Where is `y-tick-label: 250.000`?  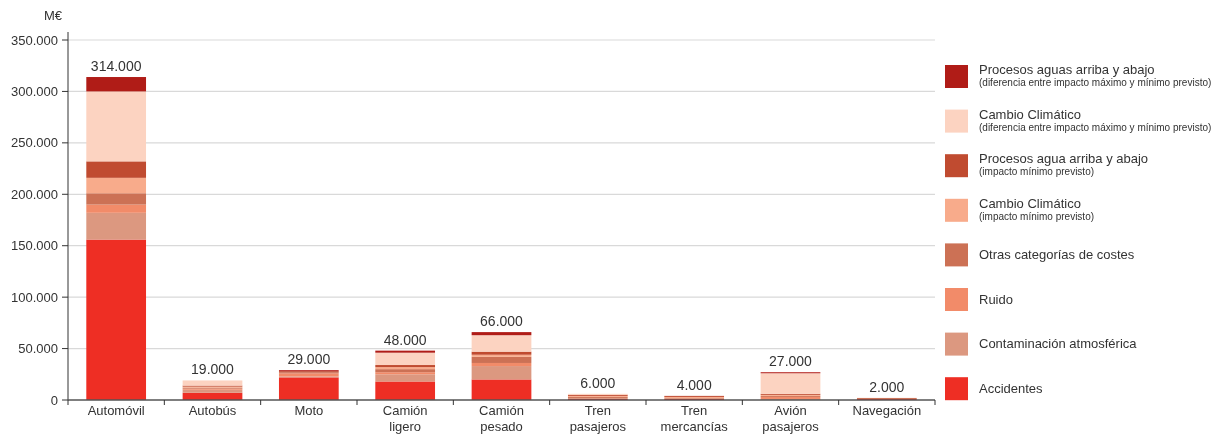 y-tick-label: 250.000 is located at coordinates (34, 143).